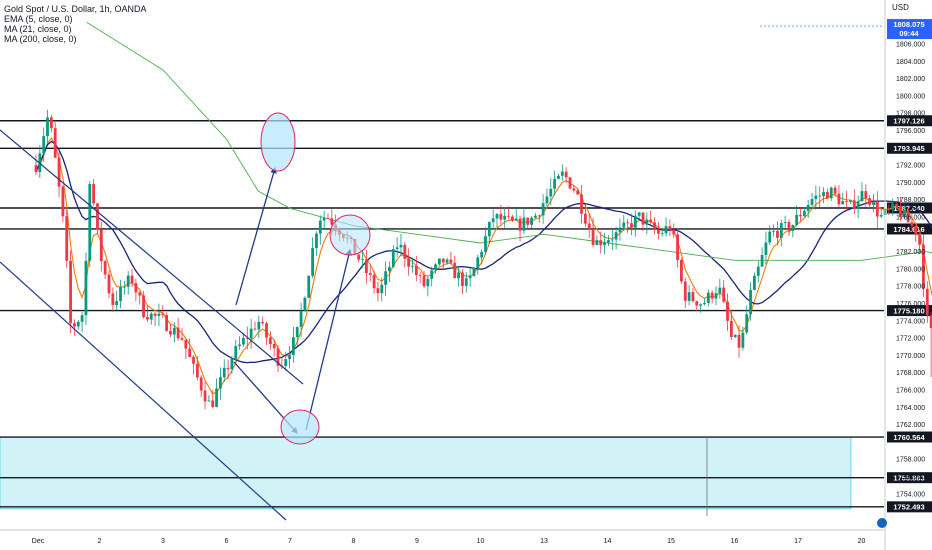 This screenshot has height=550, width=932. Describe the element at coordinates (328, 339) in the screenshot. I see `projection-arrow-rebound` at that location.